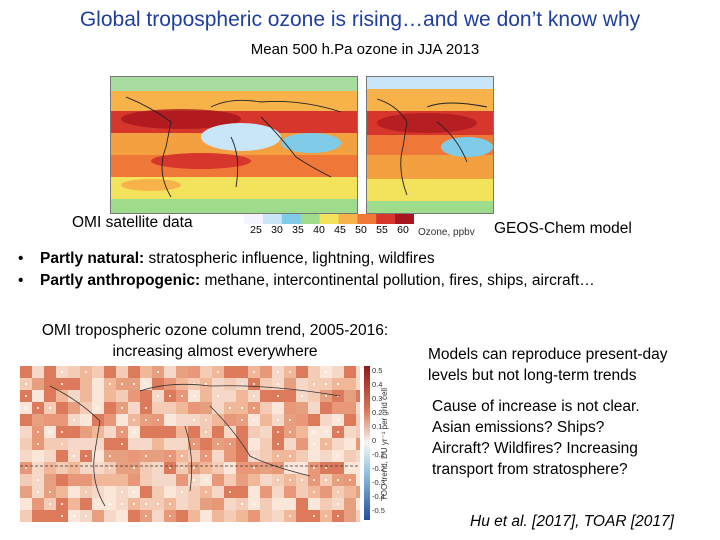 The height and width of the screenshot is (540, 720). What do you see at coordinates (377, 384) in the screenshot?
I see `trend-tick: 0.4` at bounding box center [377, 384].